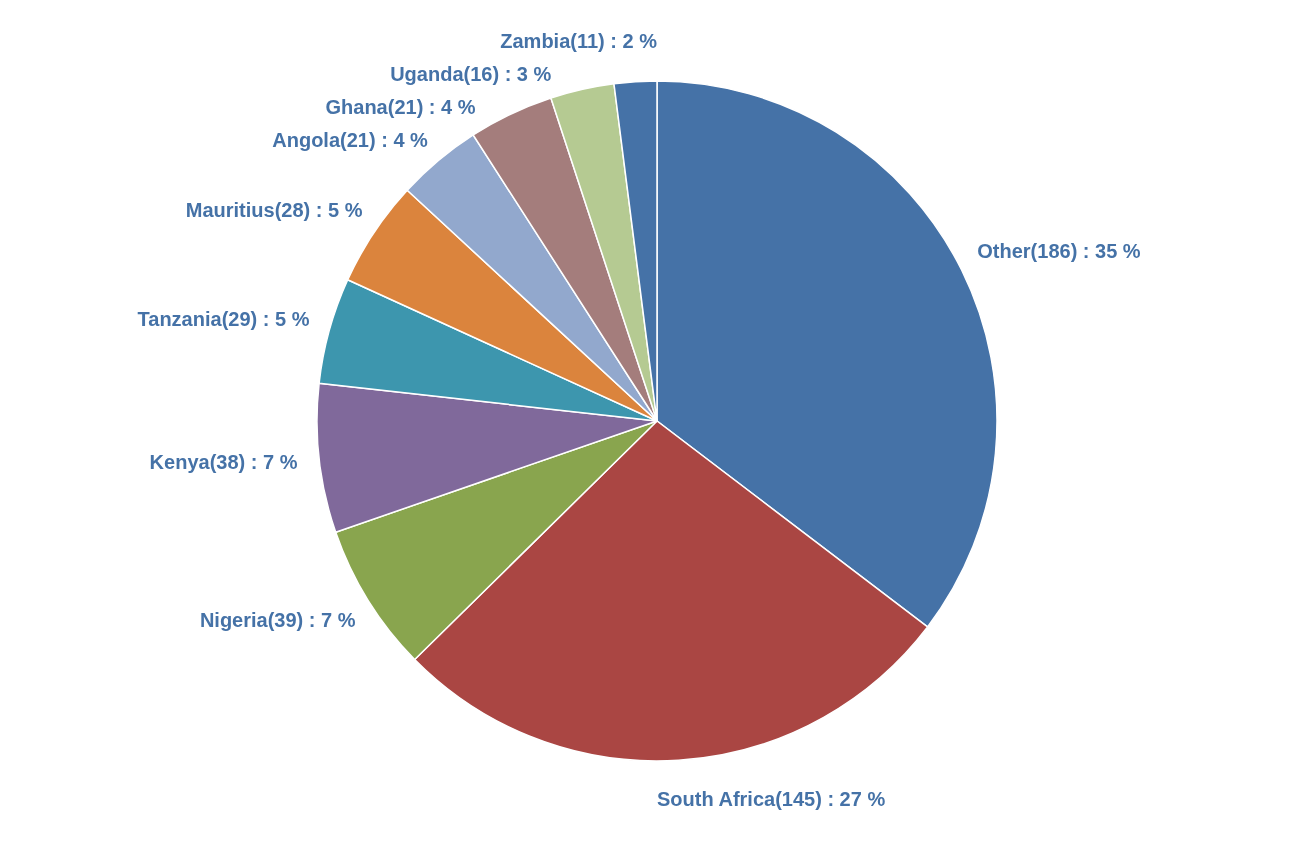 The width and height of the screenshot is (1314, 842). What do you see at coordinates (1059, 251) in the screenshot?
I see `slice-label: Other(186) : 35 %` at bounding box center [1059, 251].